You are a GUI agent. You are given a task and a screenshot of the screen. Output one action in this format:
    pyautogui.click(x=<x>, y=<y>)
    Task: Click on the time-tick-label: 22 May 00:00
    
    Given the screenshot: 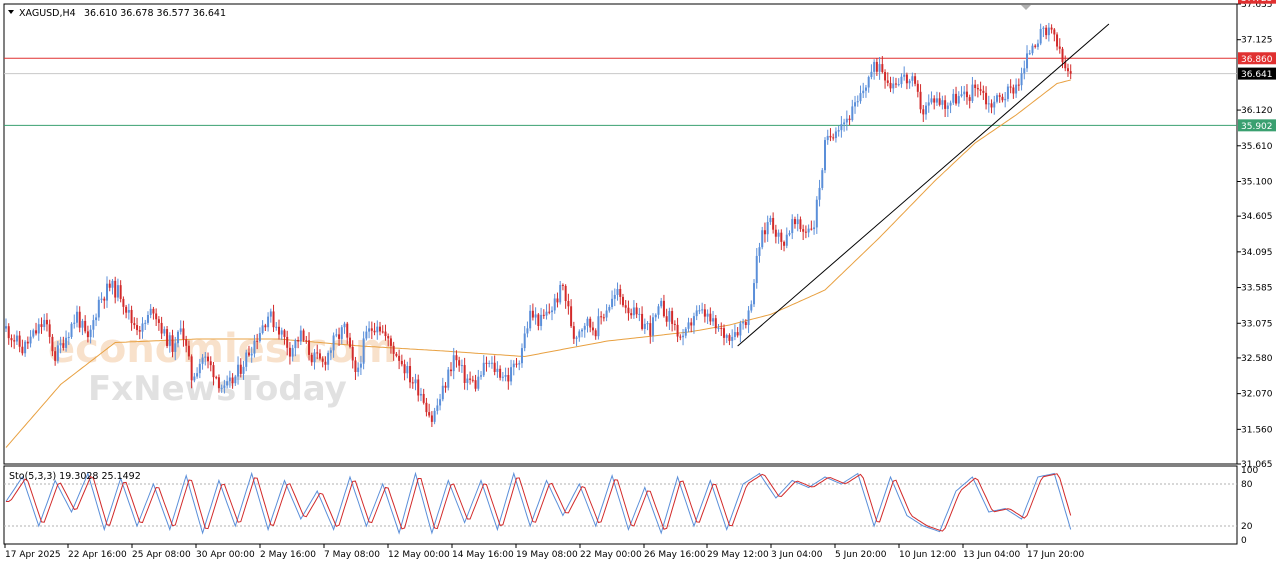 What is the action you would take?
    pyautogui.click(x=611, y=555)
    